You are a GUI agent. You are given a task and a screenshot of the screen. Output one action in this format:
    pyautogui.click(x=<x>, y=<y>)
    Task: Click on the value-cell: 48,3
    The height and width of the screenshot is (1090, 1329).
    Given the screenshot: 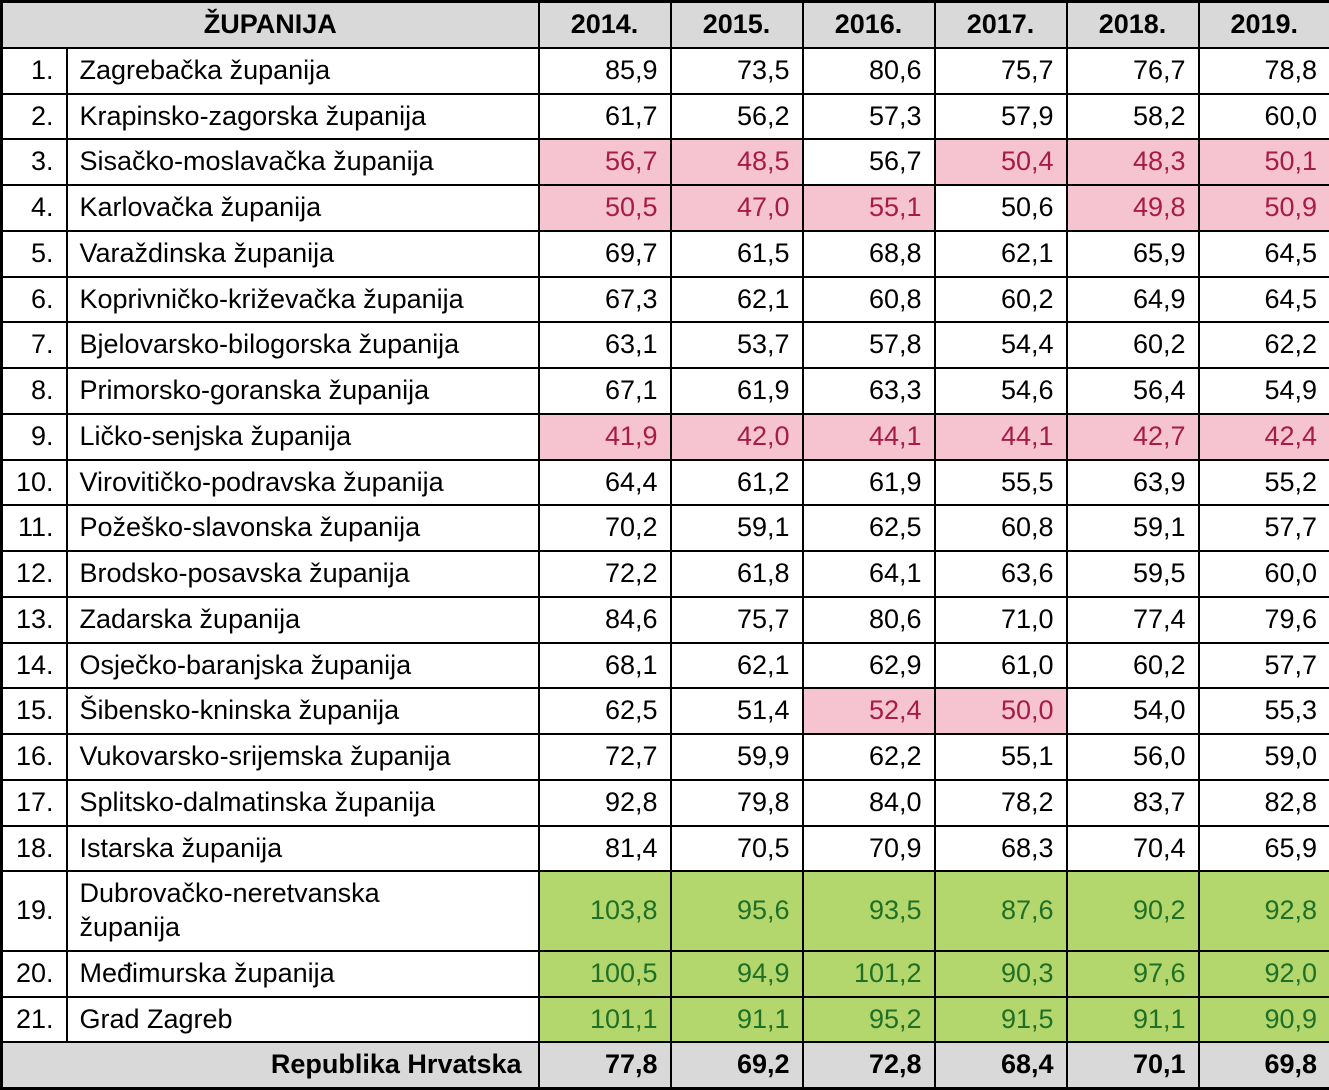 What is the action you would take?
    pyautogui.click(x=1133, y=162)
    